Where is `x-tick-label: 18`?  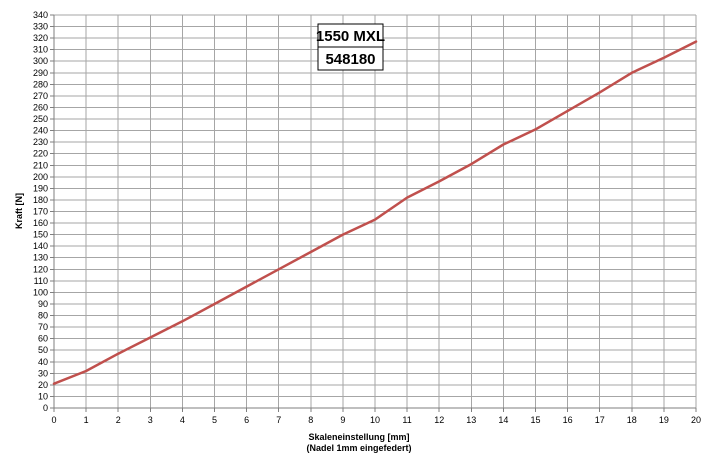 x-tick-label: 18 is located at coordinates (632, 420).